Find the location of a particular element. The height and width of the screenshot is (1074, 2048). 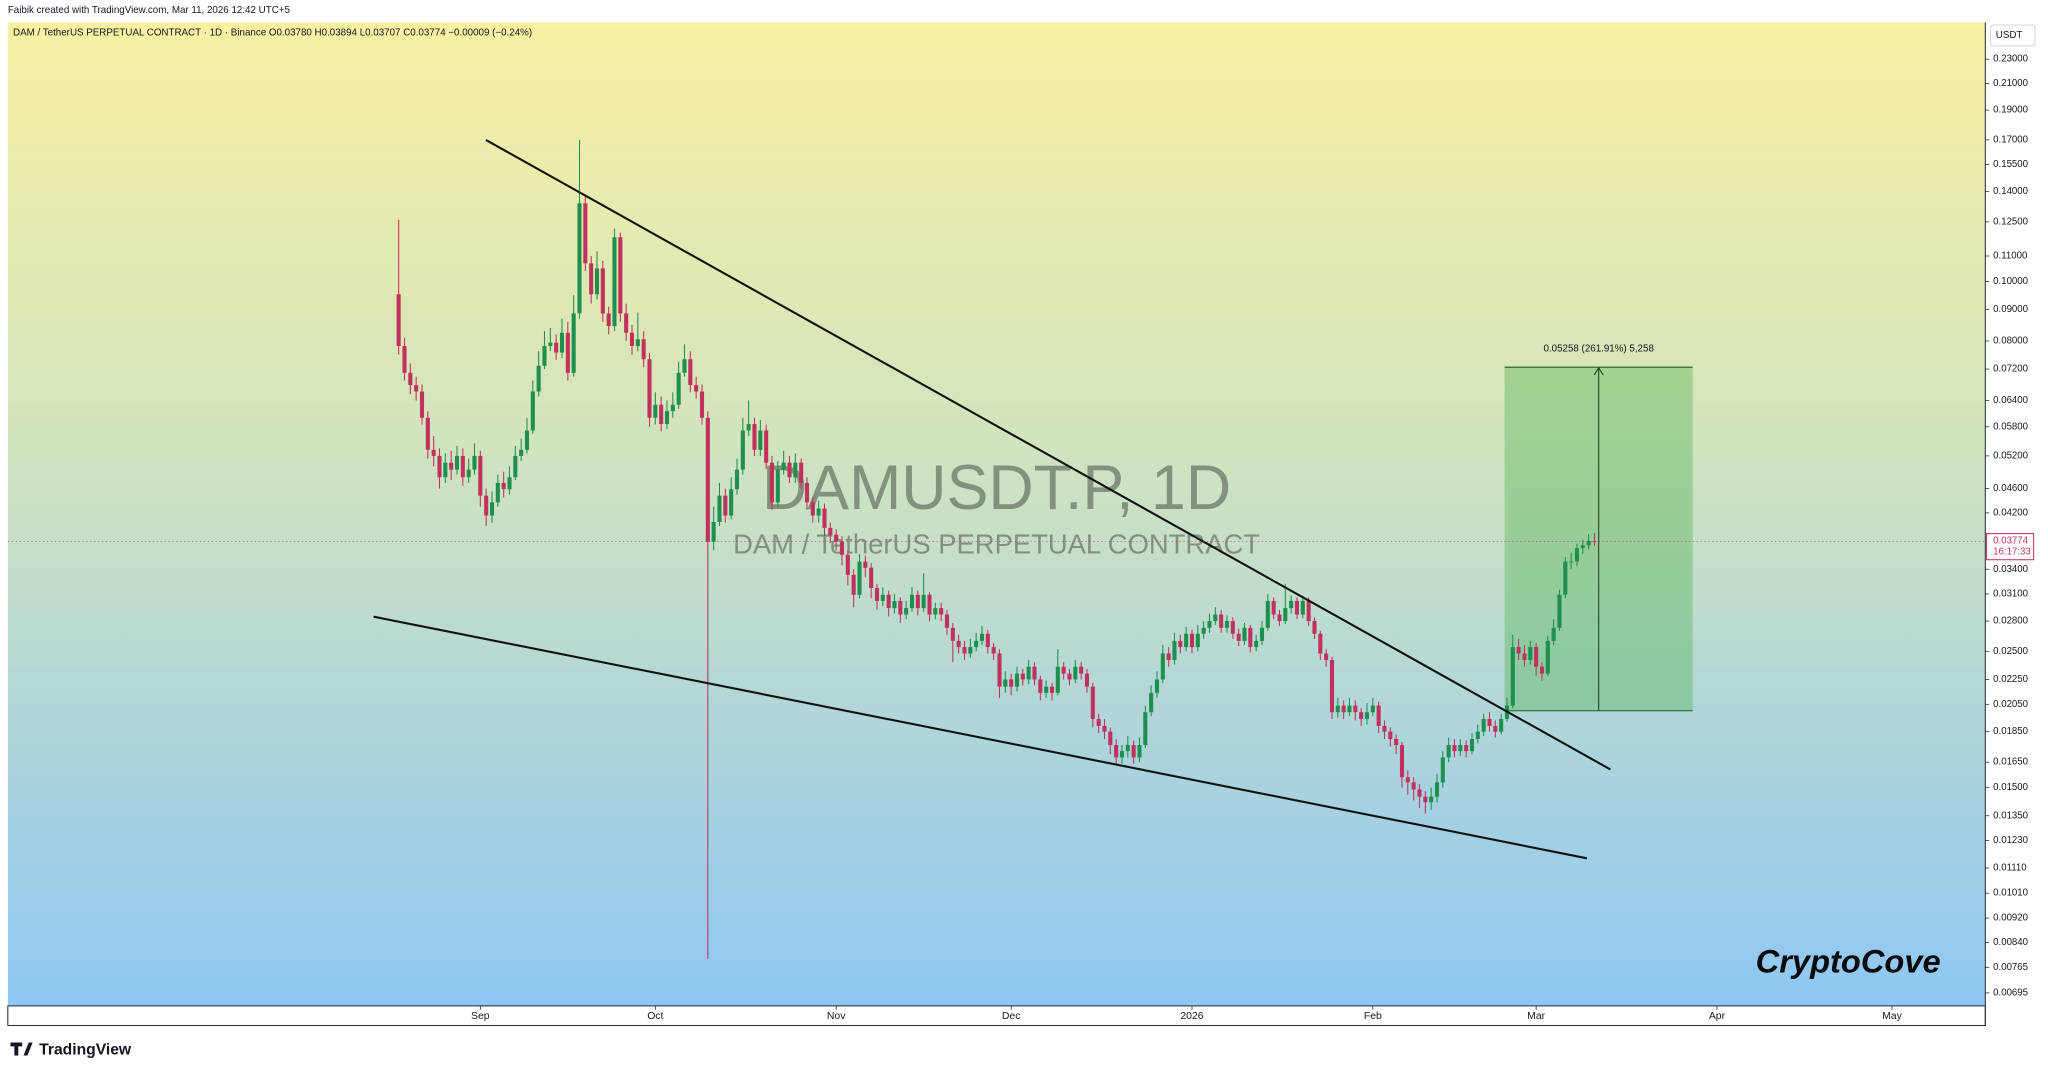

last-price-label: 0.03774 is located at coordinates (2011, 540).